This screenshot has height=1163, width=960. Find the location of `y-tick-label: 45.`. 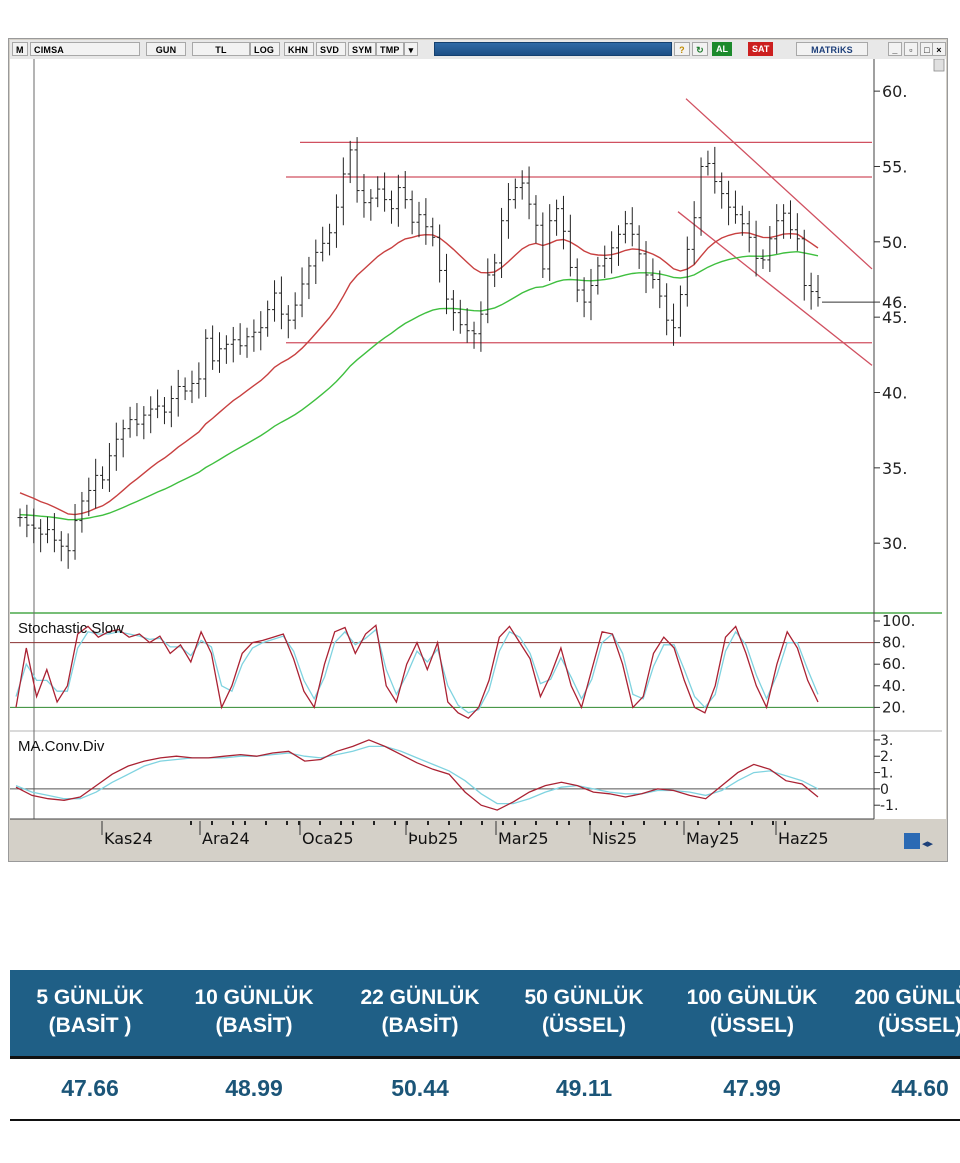

y-tick-label: 45. is located at coordinates (894, 317).